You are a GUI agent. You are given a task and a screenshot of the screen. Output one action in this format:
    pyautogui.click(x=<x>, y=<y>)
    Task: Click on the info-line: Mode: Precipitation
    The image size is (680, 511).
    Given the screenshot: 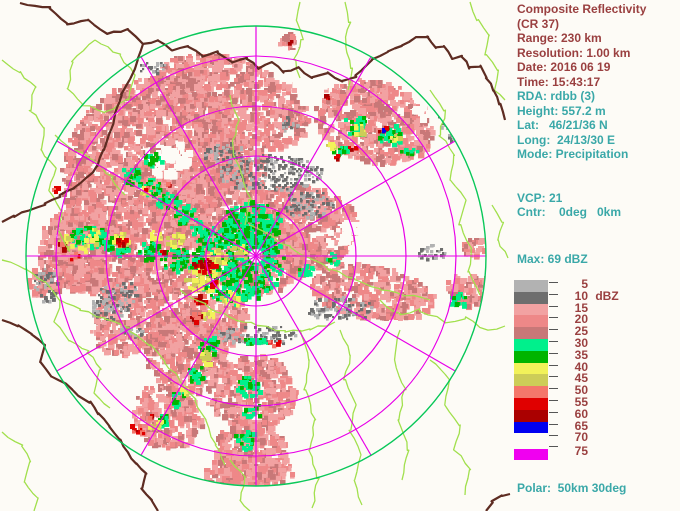 What is the action you would take?
    pyautogui.click(x=573, y=154)
    